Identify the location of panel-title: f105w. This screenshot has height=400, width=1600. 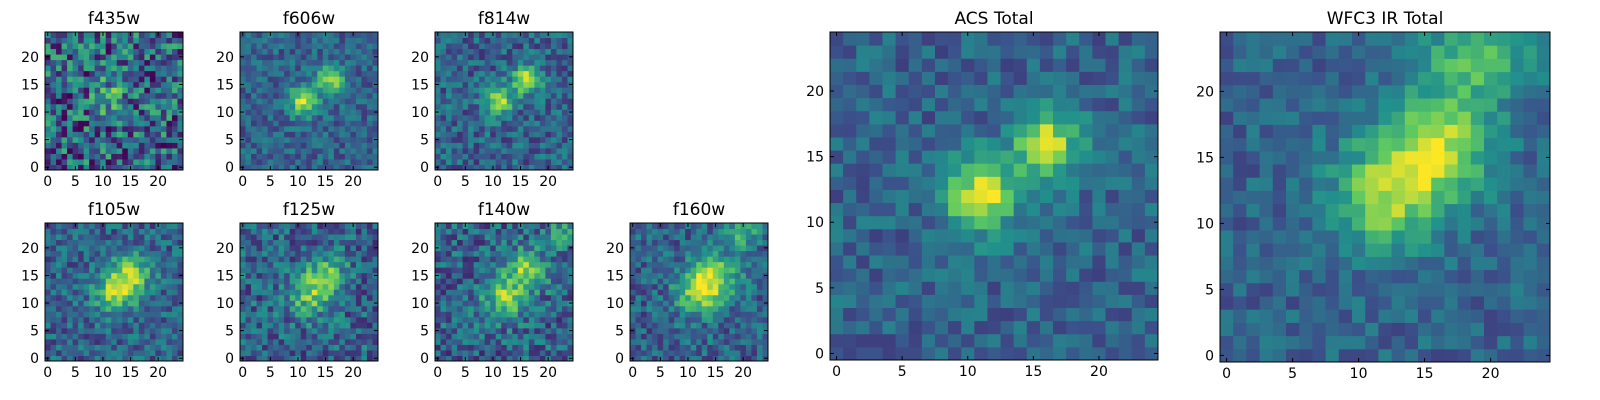
(114, 210).